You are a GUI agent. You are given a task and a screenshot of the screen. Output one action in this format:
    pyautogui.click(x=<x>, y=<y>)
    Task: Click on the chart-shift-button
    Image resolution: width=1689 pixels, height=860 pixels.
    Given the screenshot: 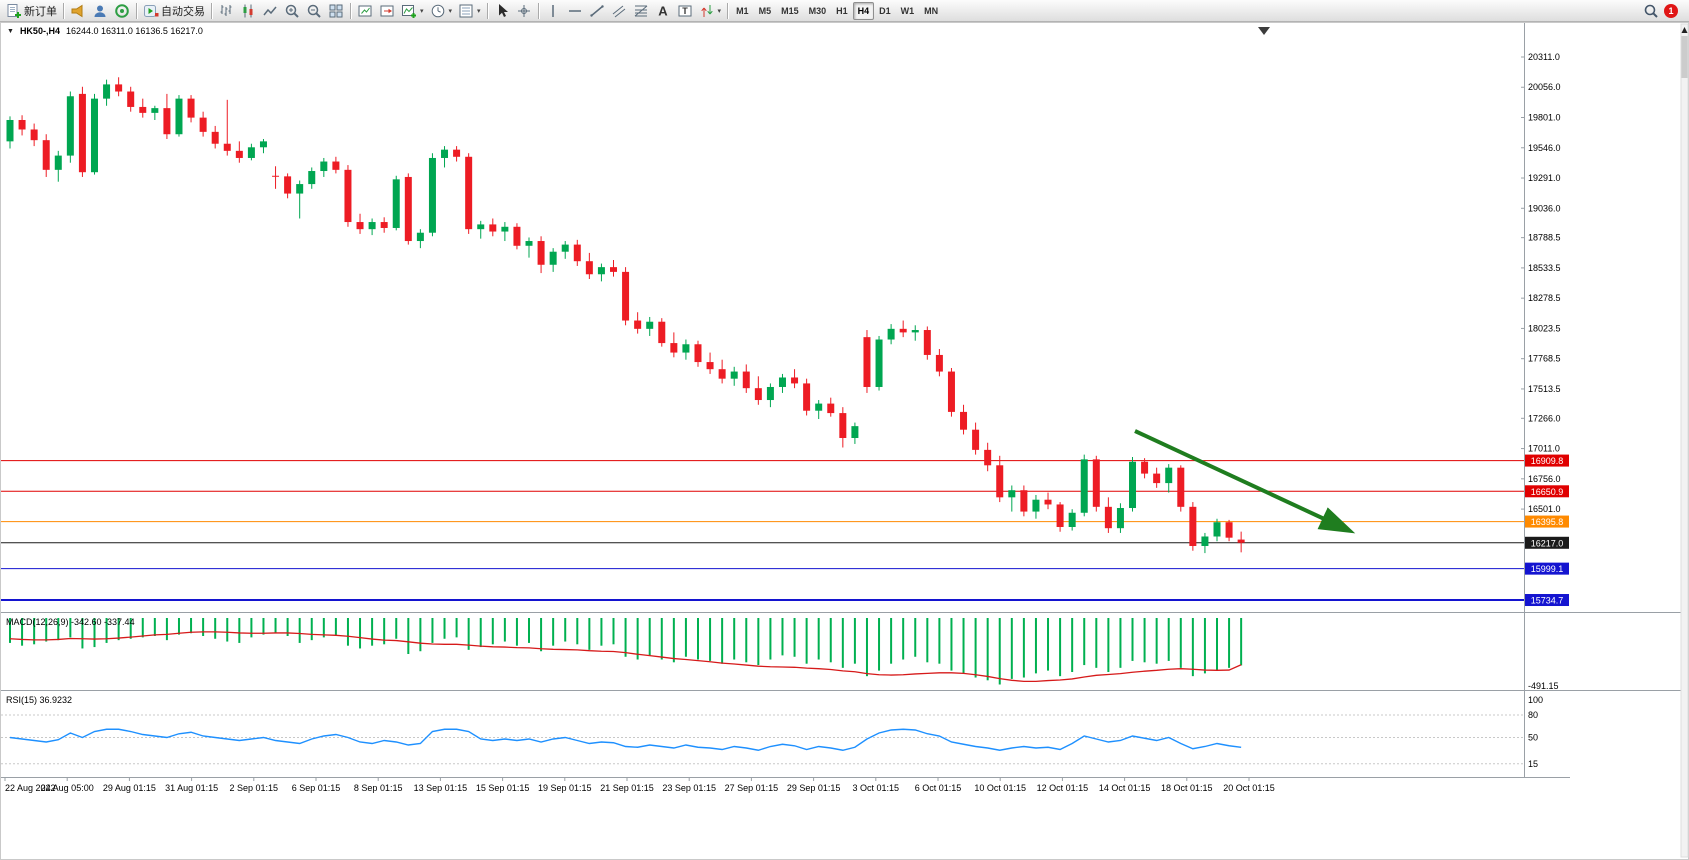 What is the action you would take?
    pyautogui.click(x=387, y=11)
    